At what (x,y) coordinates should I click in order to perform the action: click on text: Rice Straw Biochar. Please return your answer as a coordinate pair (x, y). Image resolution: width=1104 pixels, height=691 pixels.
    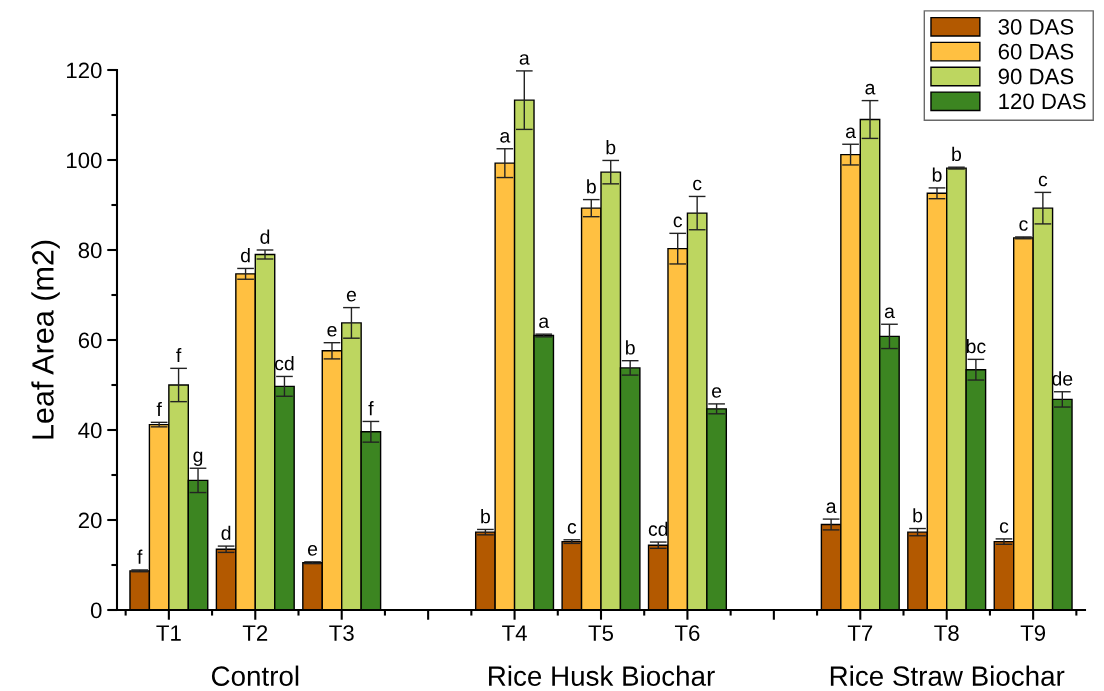
    Looking at the image, I should click on (947, 675).